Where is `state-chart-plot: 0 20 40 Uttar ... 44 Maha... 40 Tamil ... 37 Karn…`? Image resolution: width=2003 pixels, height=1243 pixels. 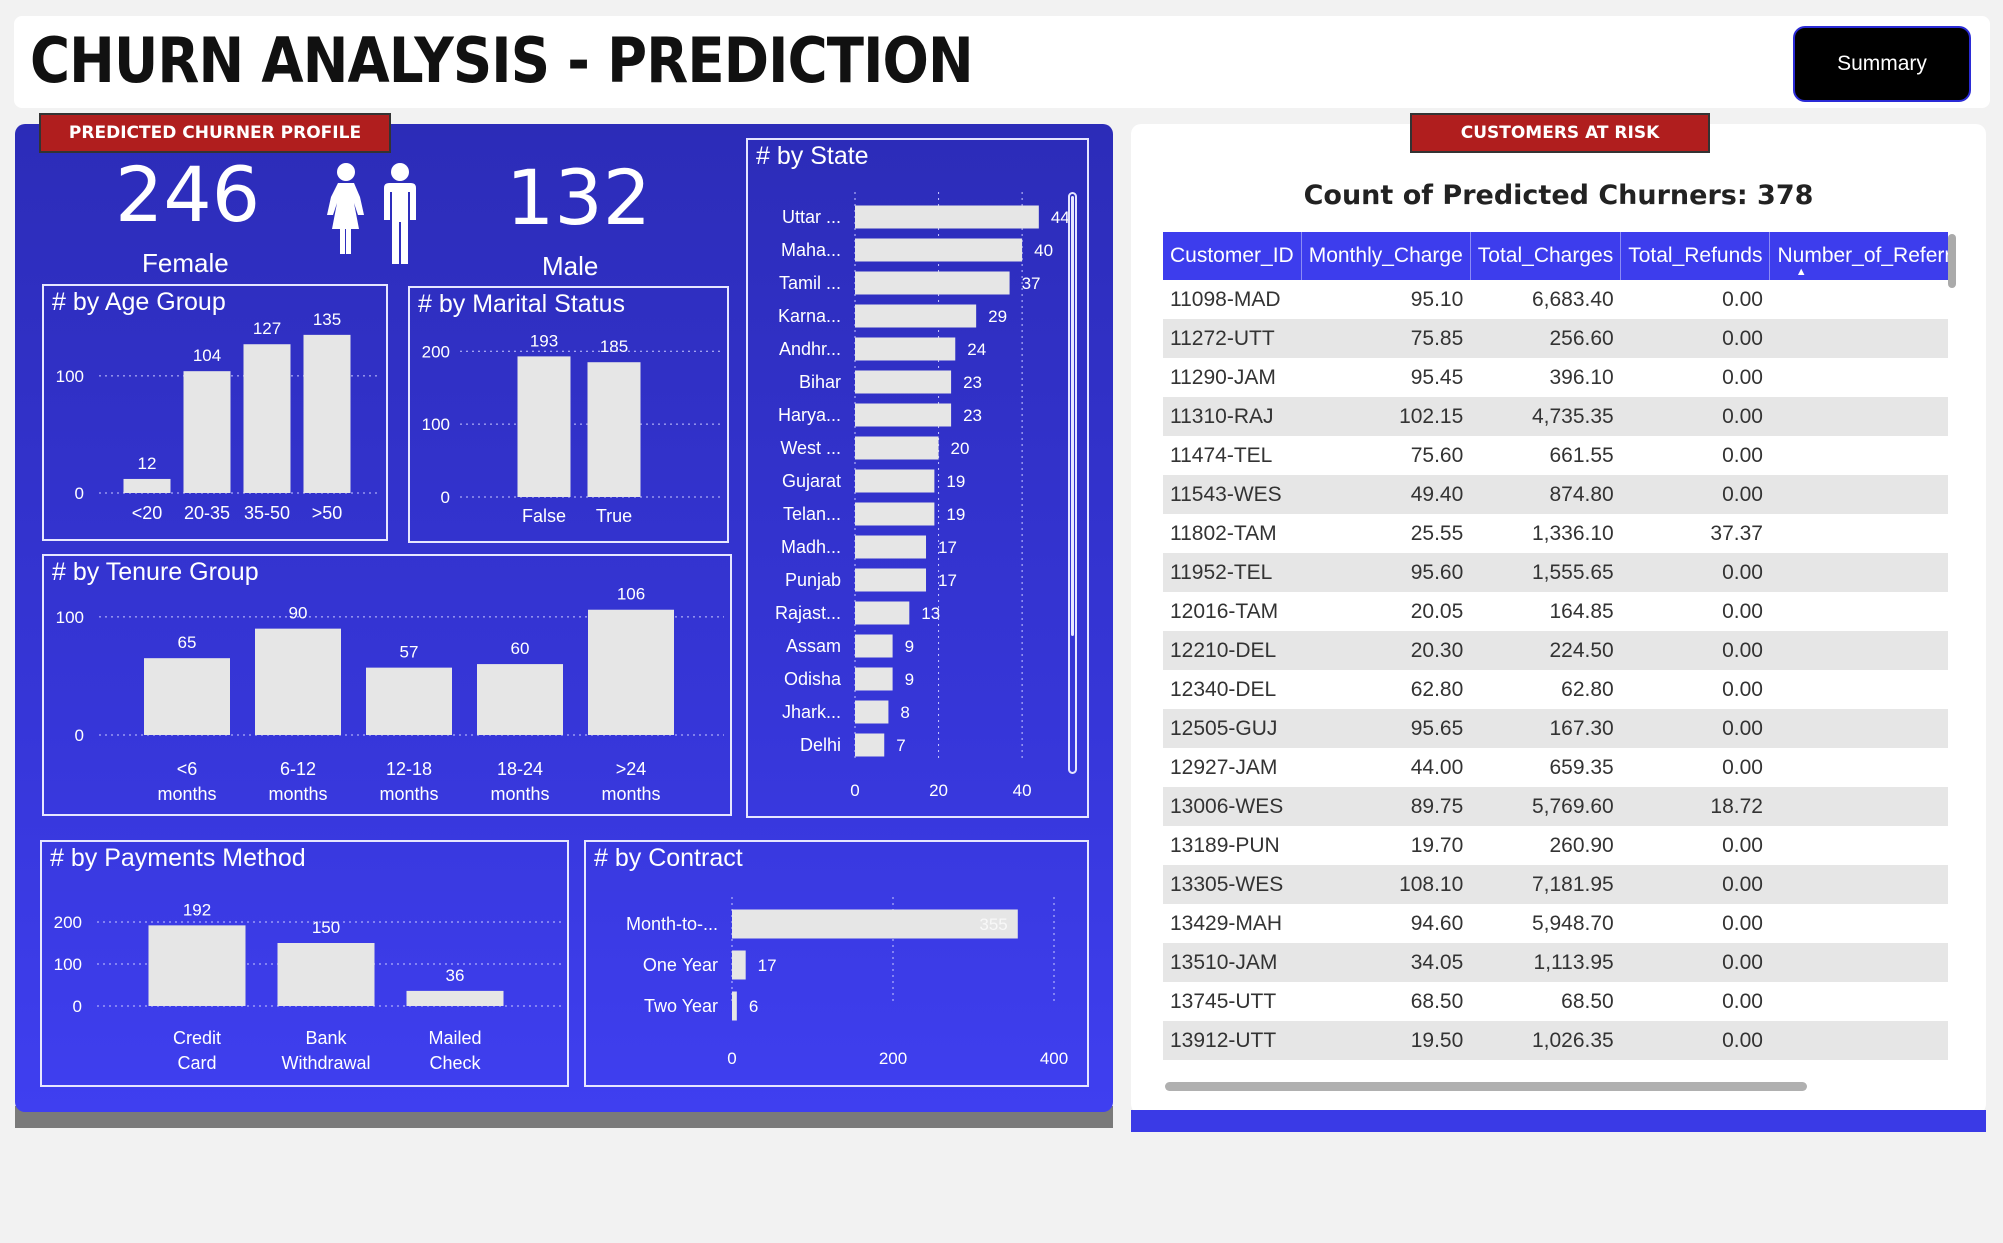
state-chart-plot: 0 20 40 Uttar ... 44 Maha... 40 Tamil ... 37 Karn… is located at coordinates (922, 496).